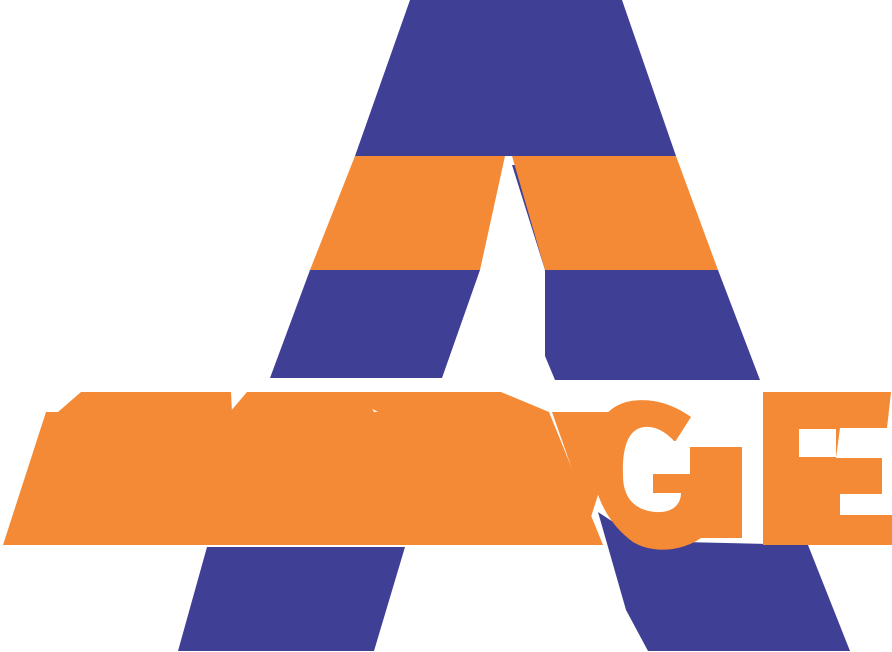  What do you see at coordinates (615, 213) in the screenshot?
I see `a-right-orange-band` at bounding box center [615, 213].